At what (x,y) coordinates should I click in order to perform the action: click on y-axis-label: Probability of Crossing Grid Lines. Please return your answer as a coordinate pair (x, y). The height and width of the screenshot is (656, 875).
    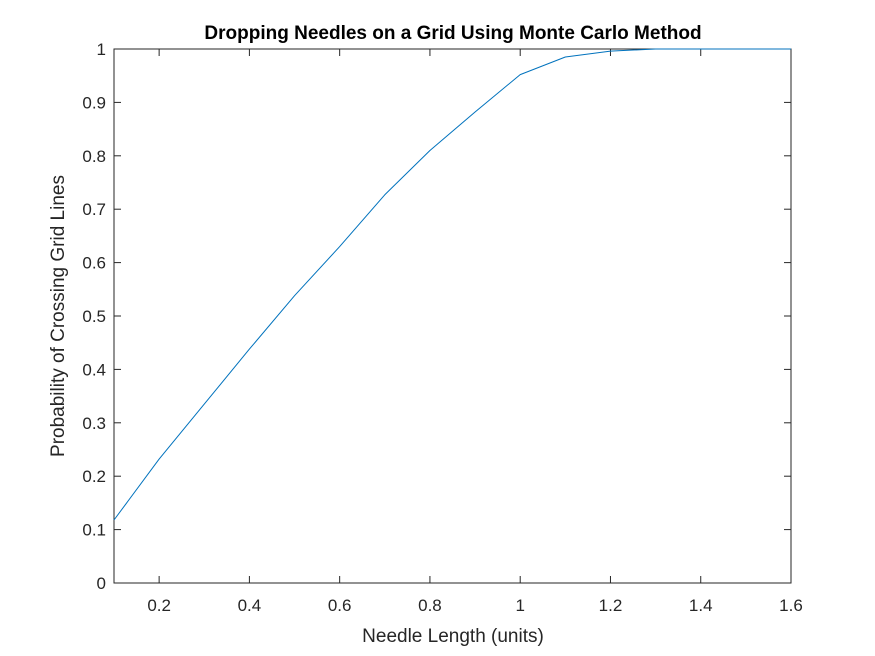
    Looking at the image, I should click on (58, 316).